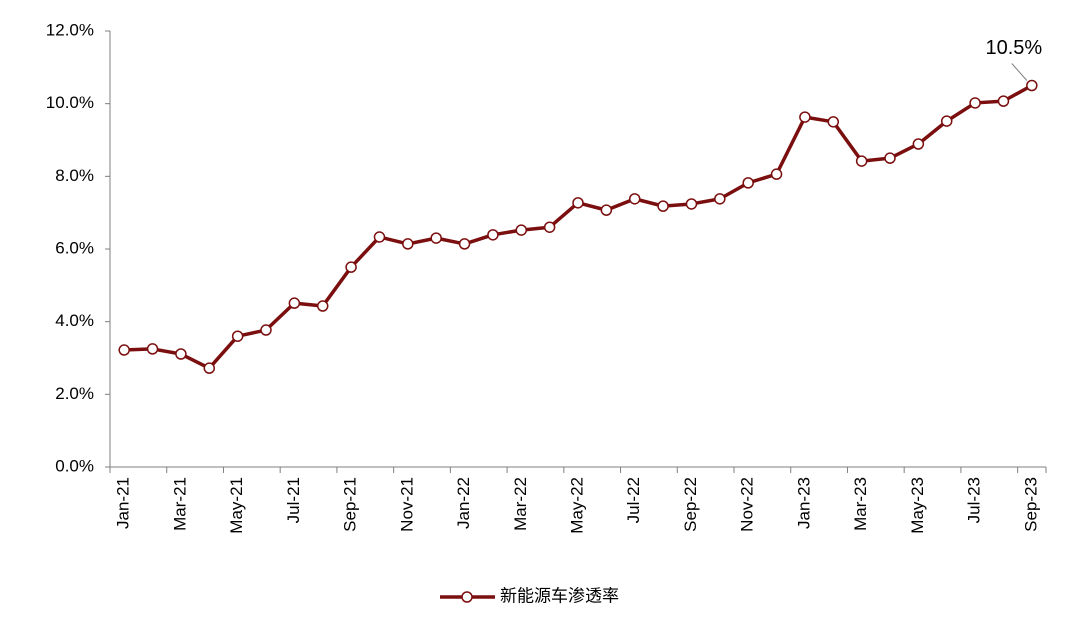 The width and height of the screenshot is (1072, 621). Describe the element at coordinates (74, 247) in the screenshot. I see `y-tick-label: 6.0%` at that location.